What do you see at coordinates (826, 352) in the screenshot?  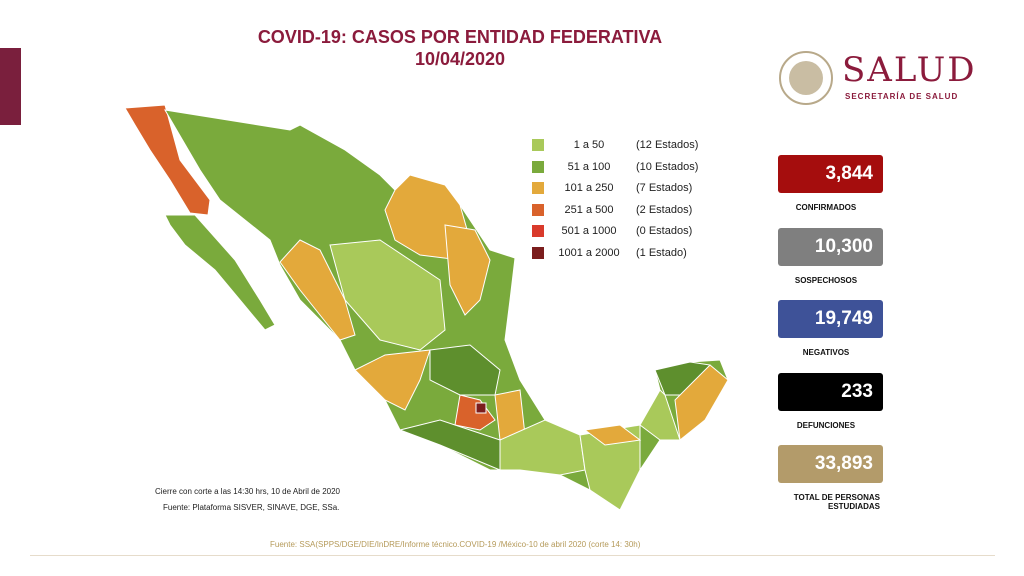 I see `stat-label: NEGATIVOS` at bounding box center [826, 352].